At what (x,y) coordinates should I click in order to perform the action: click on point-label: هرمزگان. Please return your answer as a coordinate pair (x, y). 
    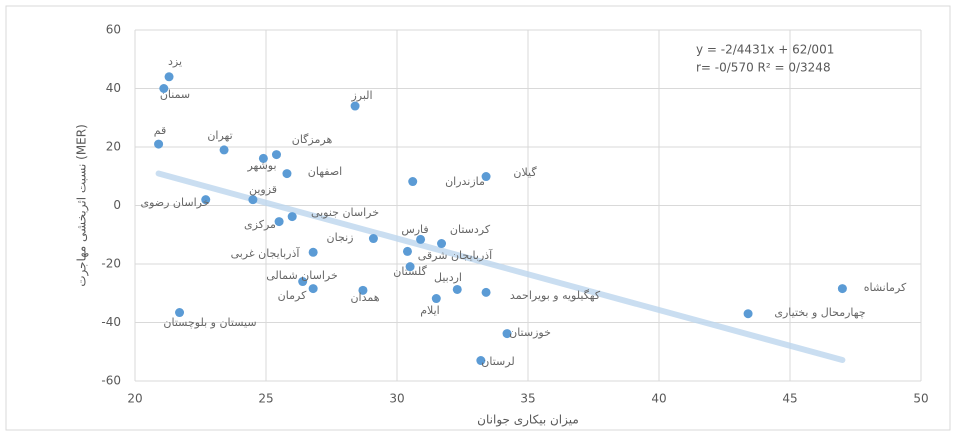
    Looking at the image, I should click on (312, 139).